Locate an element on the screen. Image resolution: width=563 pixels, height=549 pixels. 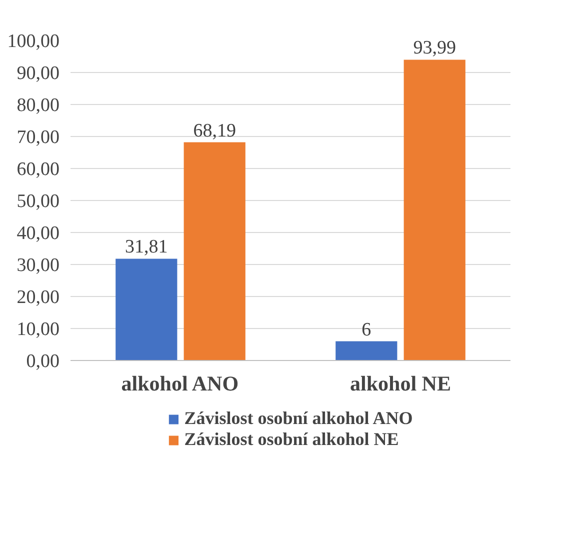
y-tick-label: 30,00 is located at coordinates (38, 265).